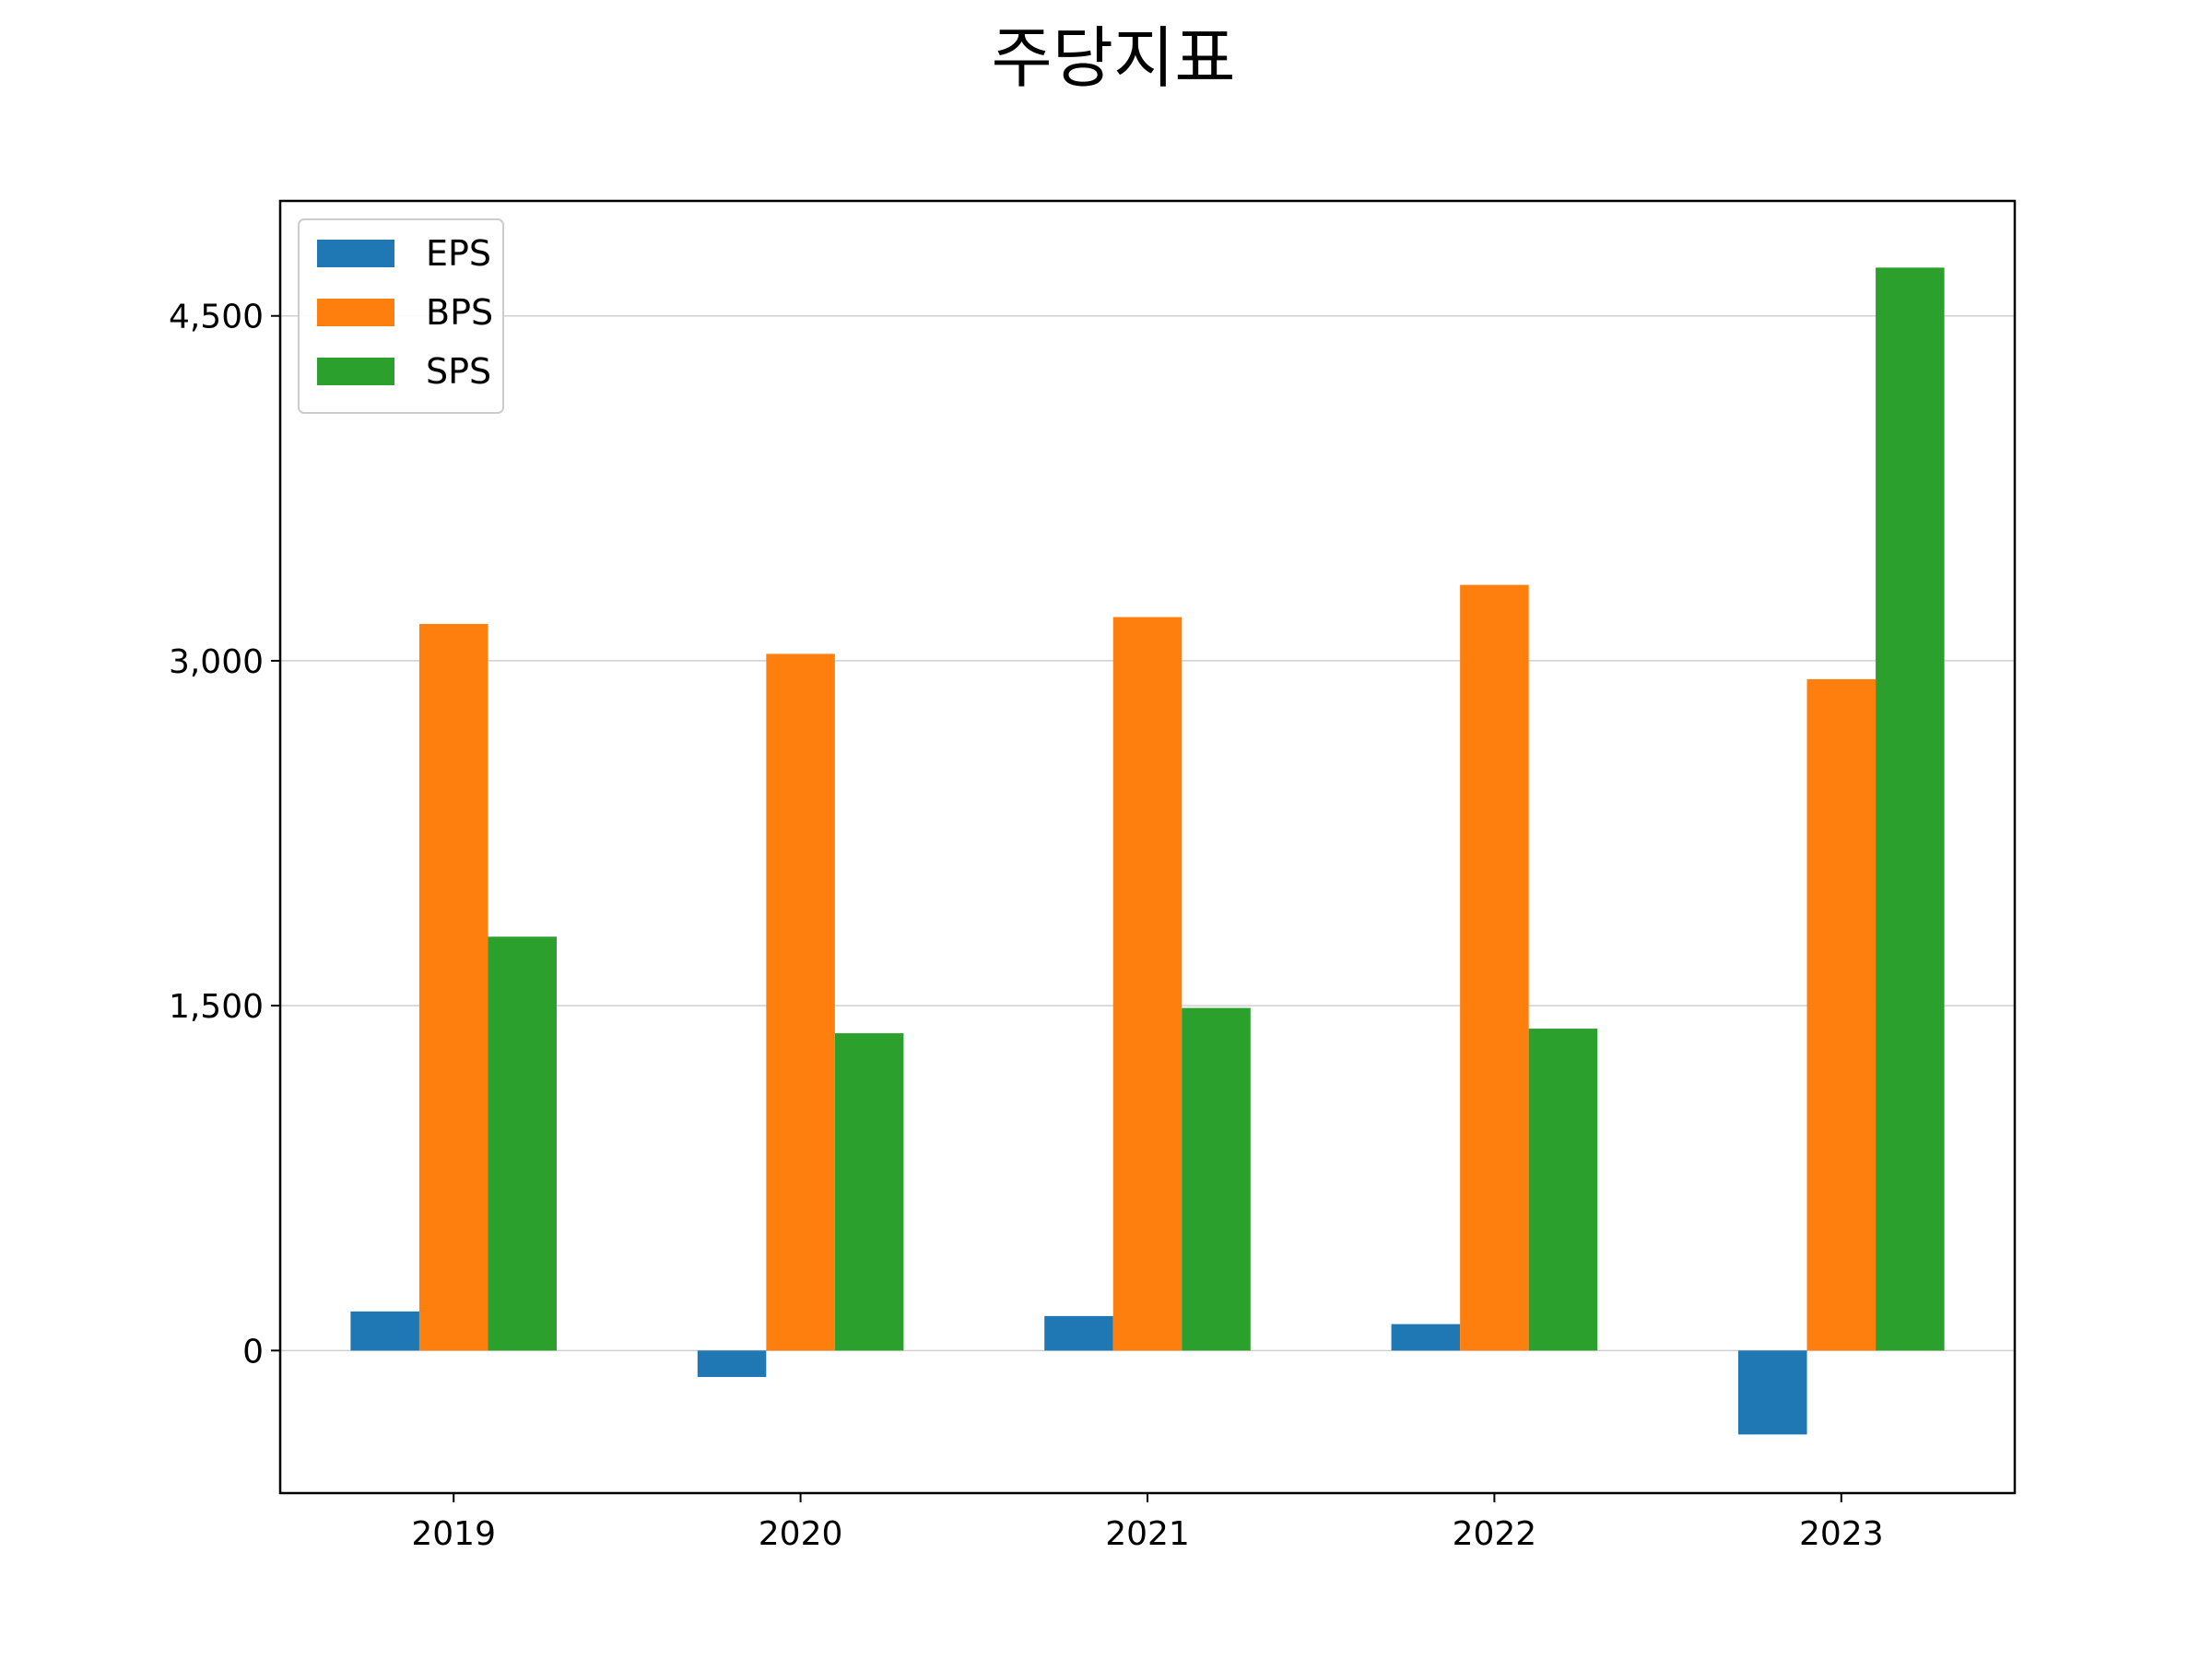 The image size is (2212, 1659). I want to click on bar-eps-2020, so click(732, 1364).